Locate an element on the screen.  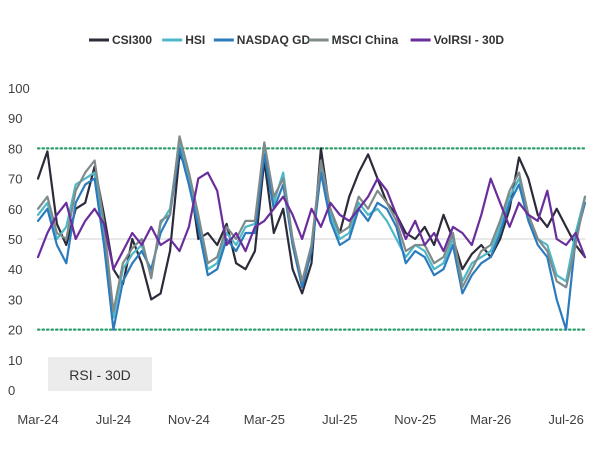
legend: CSI300 HSI NASDAQ GD MSCI China VolRSI - 30D is located at coordinates (296, 40).